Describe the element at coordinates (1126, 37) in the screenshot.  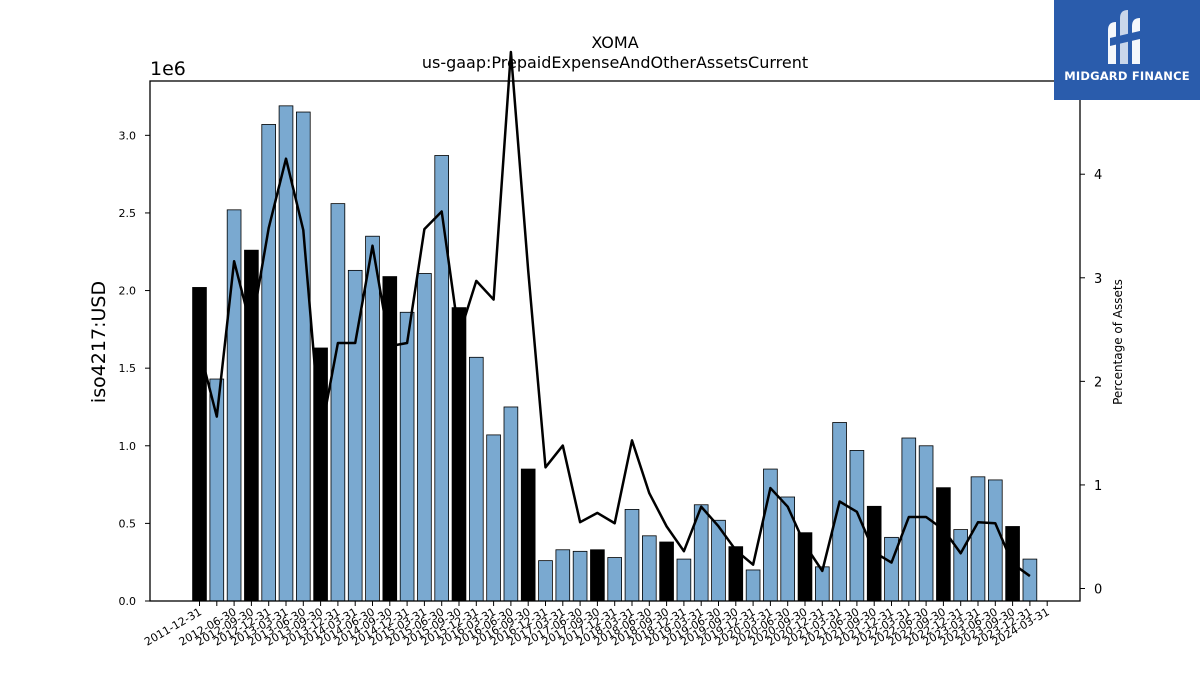
I see `logo-mark-icon` at that location.